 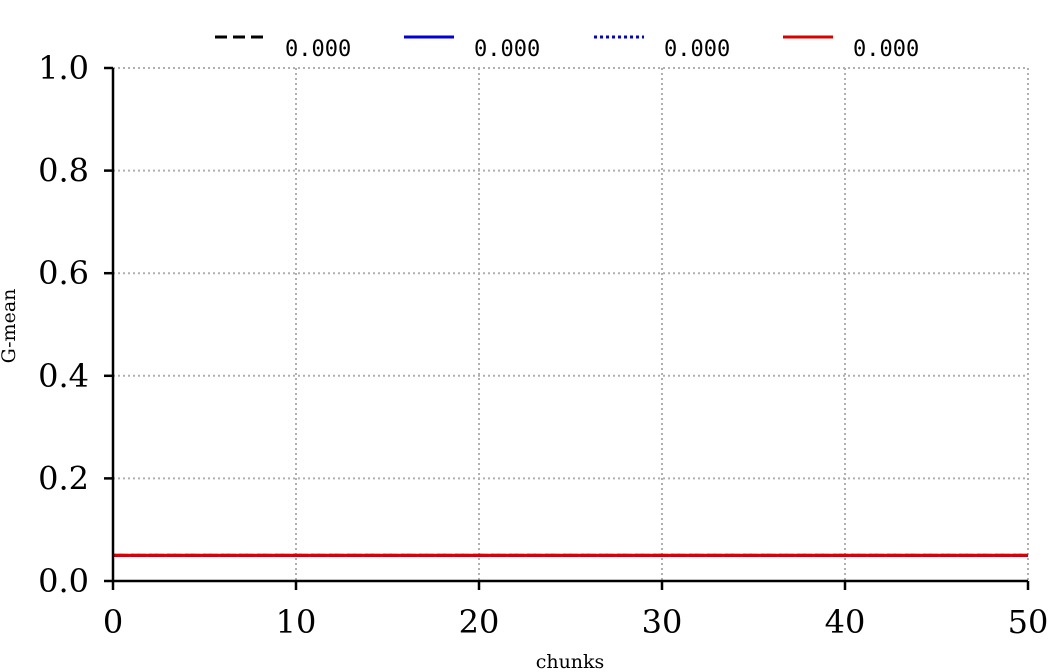 What do you see at coordinates (662, 622) in the screenshot?
I see `x-tick-label: 30` at bounding box center [662, 622].